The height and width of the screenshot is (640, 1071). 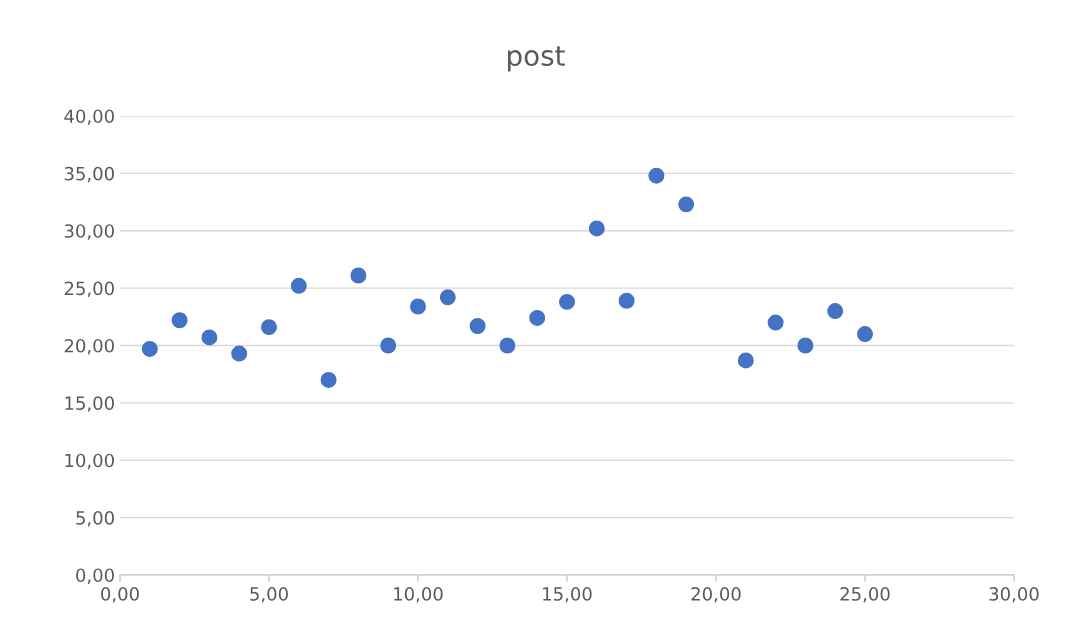 I want to click on x-tick-label: 0,00, so click(x=120, y=595).